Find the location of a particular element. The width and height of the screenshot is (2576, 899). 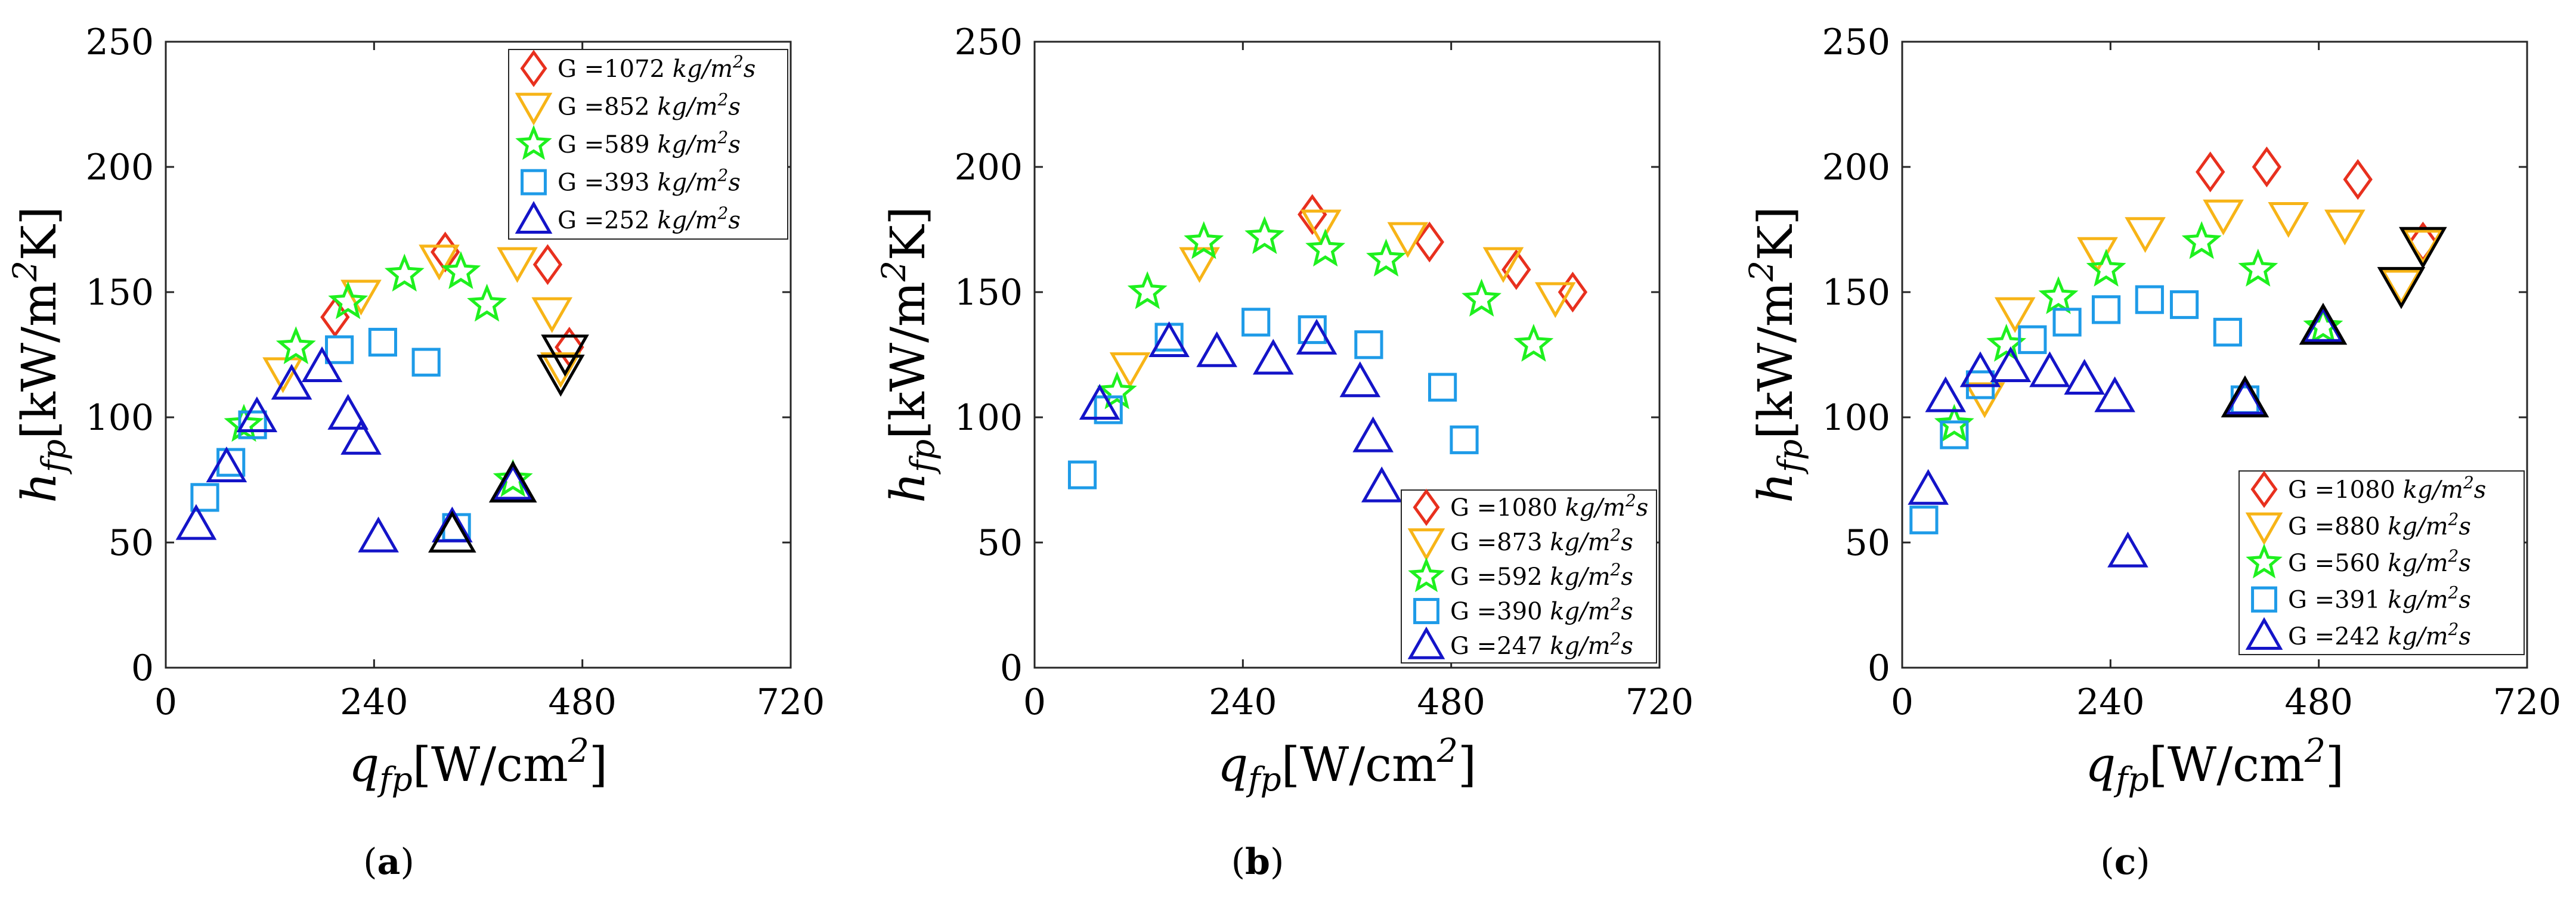

legend-entry-label: G =242 kg/m2s is located at coordinates (2380, 634).